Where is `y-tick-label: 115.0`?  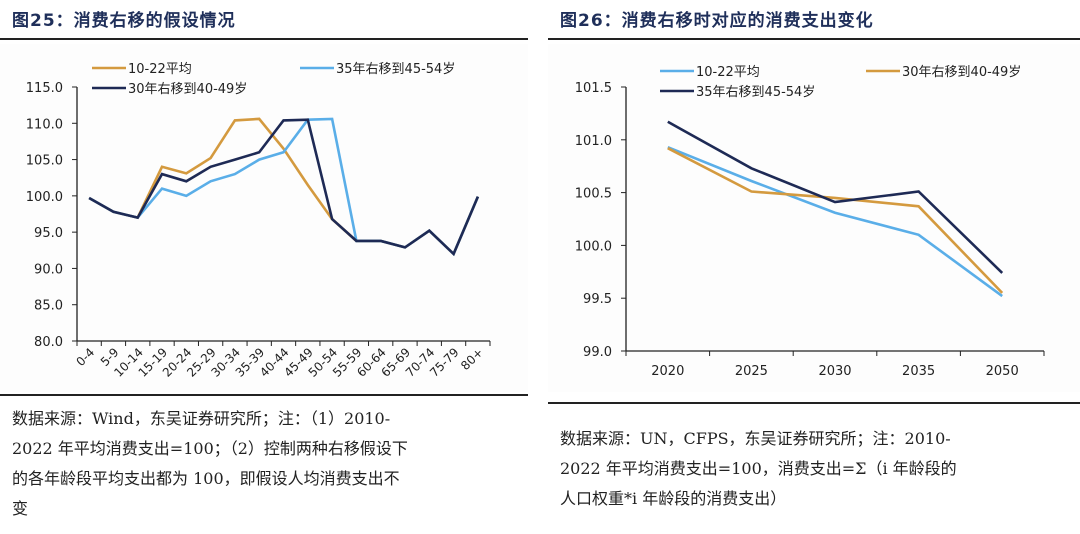 y-tick-label: 115.0 is located at coordinates (44, 88).